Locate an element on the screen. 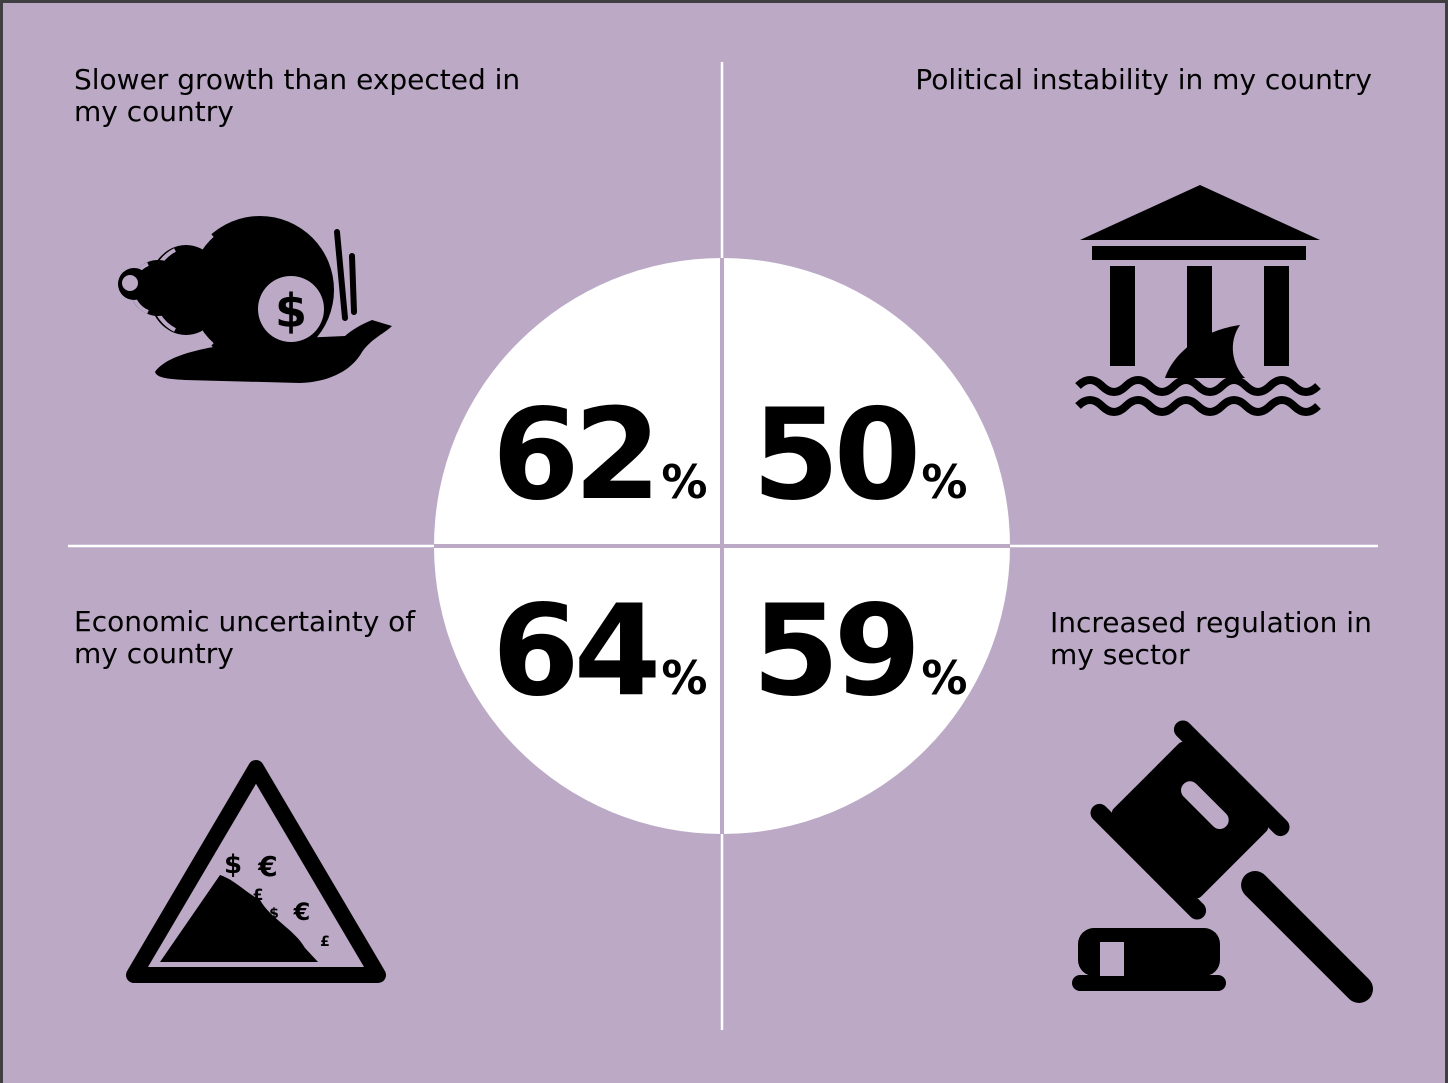 The width and height of the screenshot is (1448, 1083). stat-economic-uncertainty: 64% is located at coordinates (599, 651).